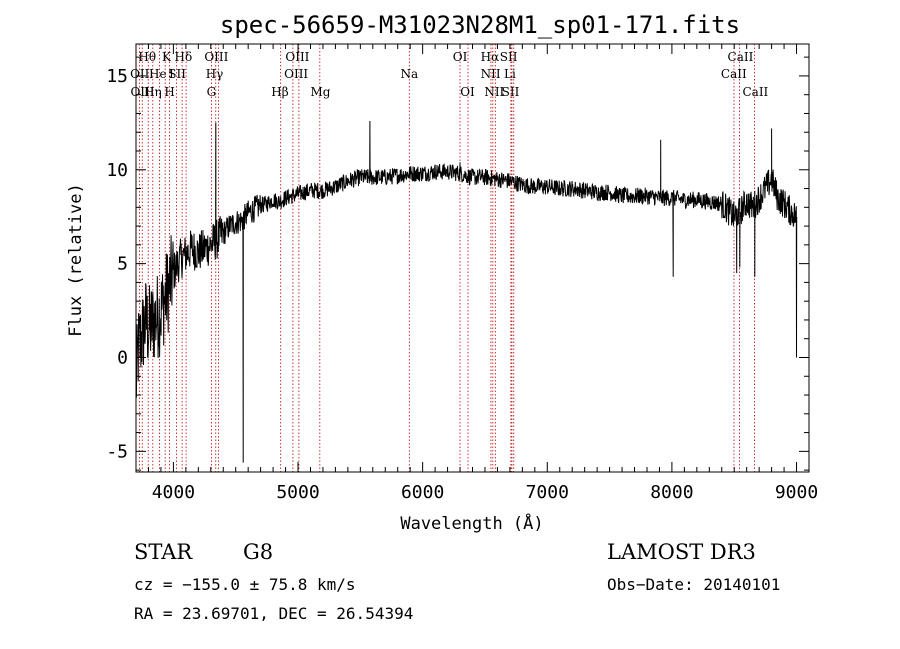 This screenshot has height=649, width=900. What do you see at coordinates (422, 492) in the screenshot?
I see `x-tick-label: 6000` at bounding box center [422, 492].